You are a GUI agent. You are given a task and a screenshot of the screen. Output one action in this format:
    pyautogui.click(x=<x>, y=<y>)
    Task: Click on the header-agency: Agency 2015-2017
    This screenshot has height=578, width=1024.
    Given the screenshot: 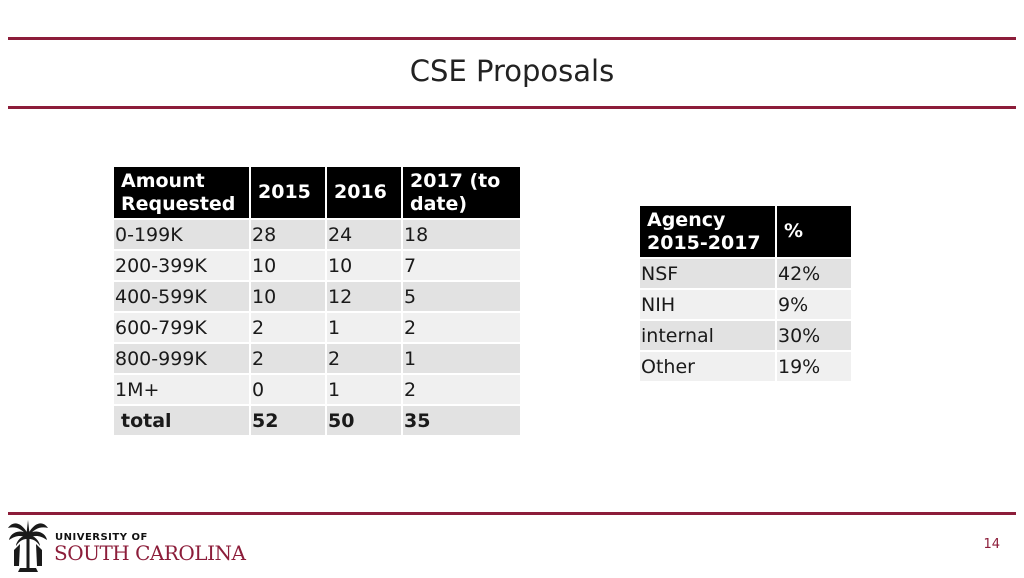 What is the action you would take?
    pyautogui.click(x=707, y=231)
    